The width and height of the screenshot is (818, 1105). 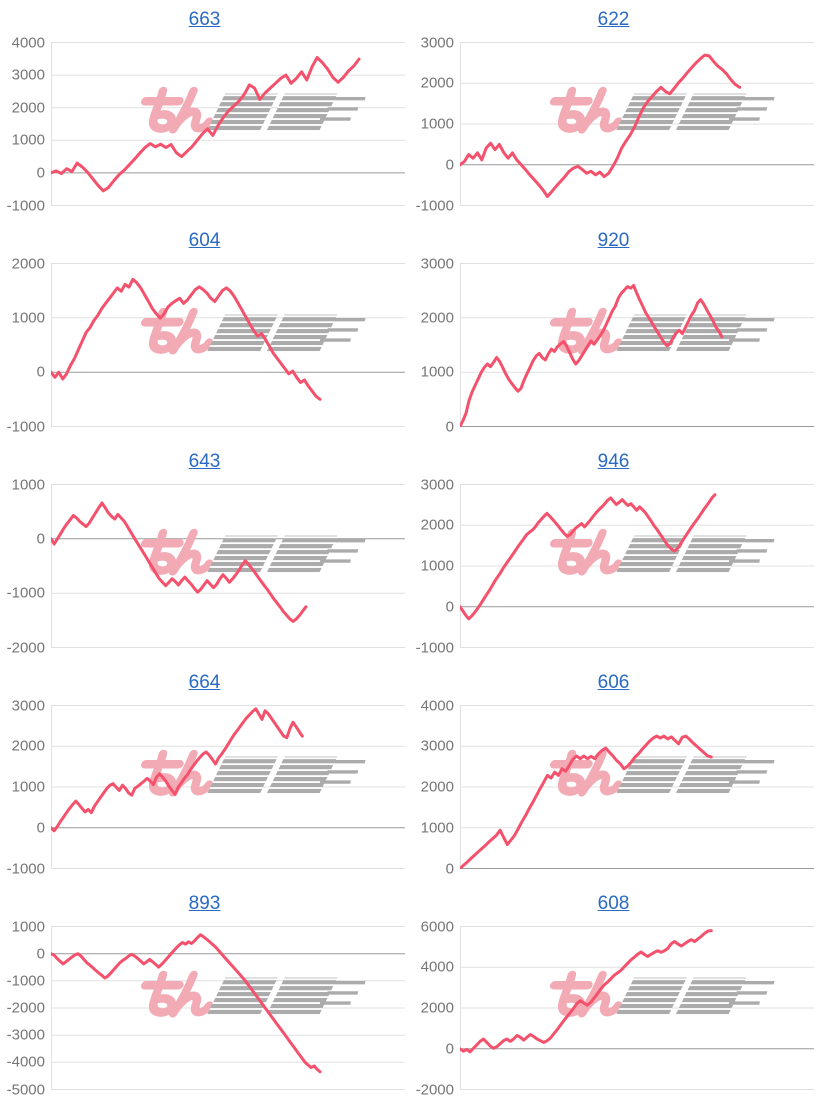 I want to click on chart-title-link: 604, so click(x=204, y=240).